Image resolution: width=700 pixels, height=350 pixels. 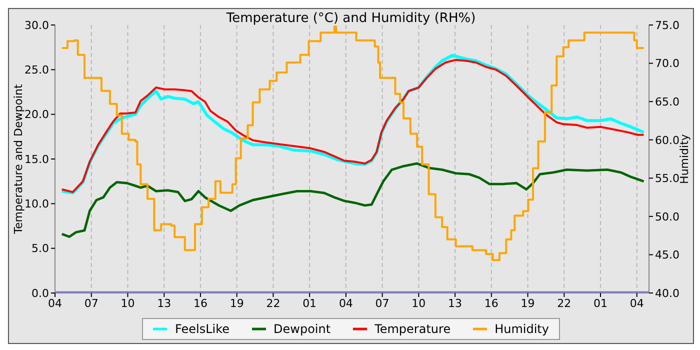 I want to click on y-tick-label: 25.0, so click(x=36, y=70).